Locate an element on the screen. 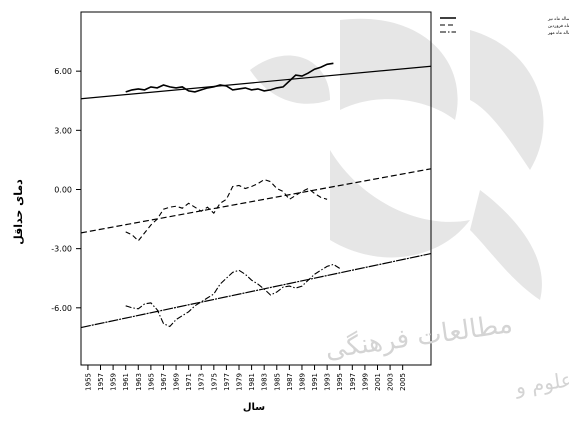 Image resolution: width=569 pixels, height=425 pixels. x-tick-label: 2003 is located at coordinates (391, 382).